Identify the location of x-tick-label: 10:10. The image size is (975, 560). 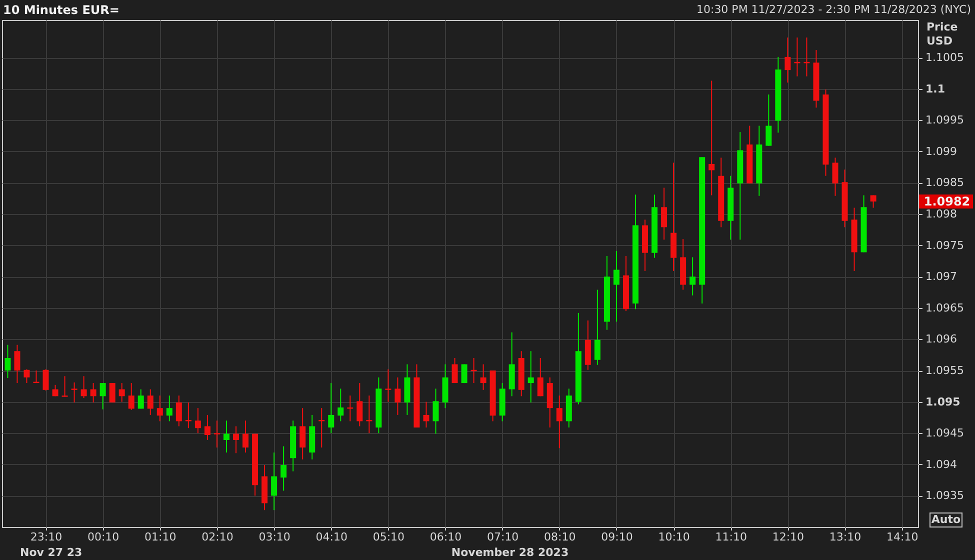
(674, 537).